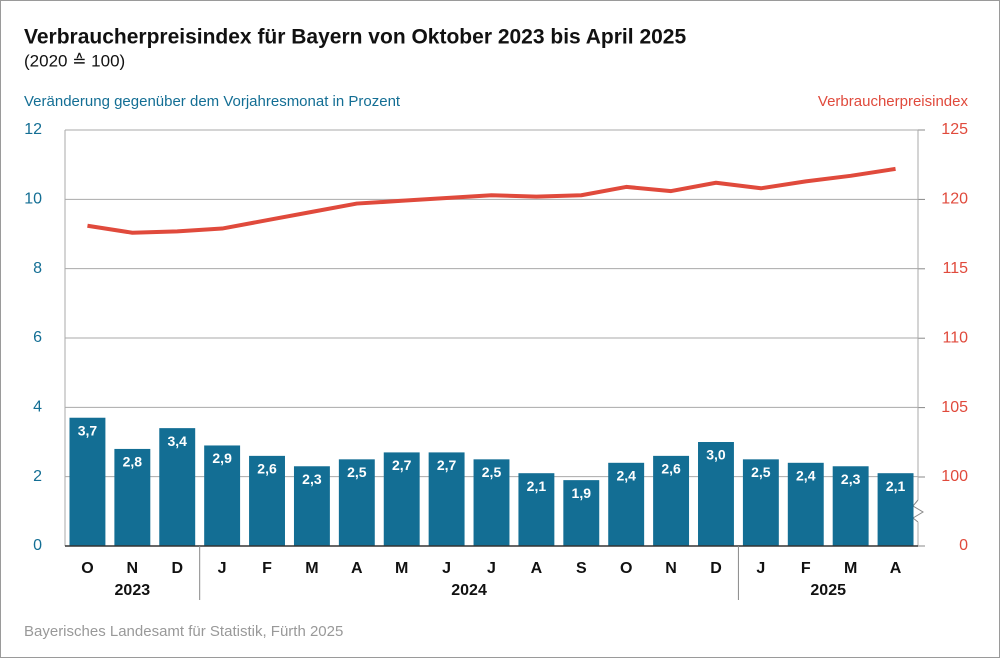  I want to click on y2-tick-label: 0, so click(963, 545).